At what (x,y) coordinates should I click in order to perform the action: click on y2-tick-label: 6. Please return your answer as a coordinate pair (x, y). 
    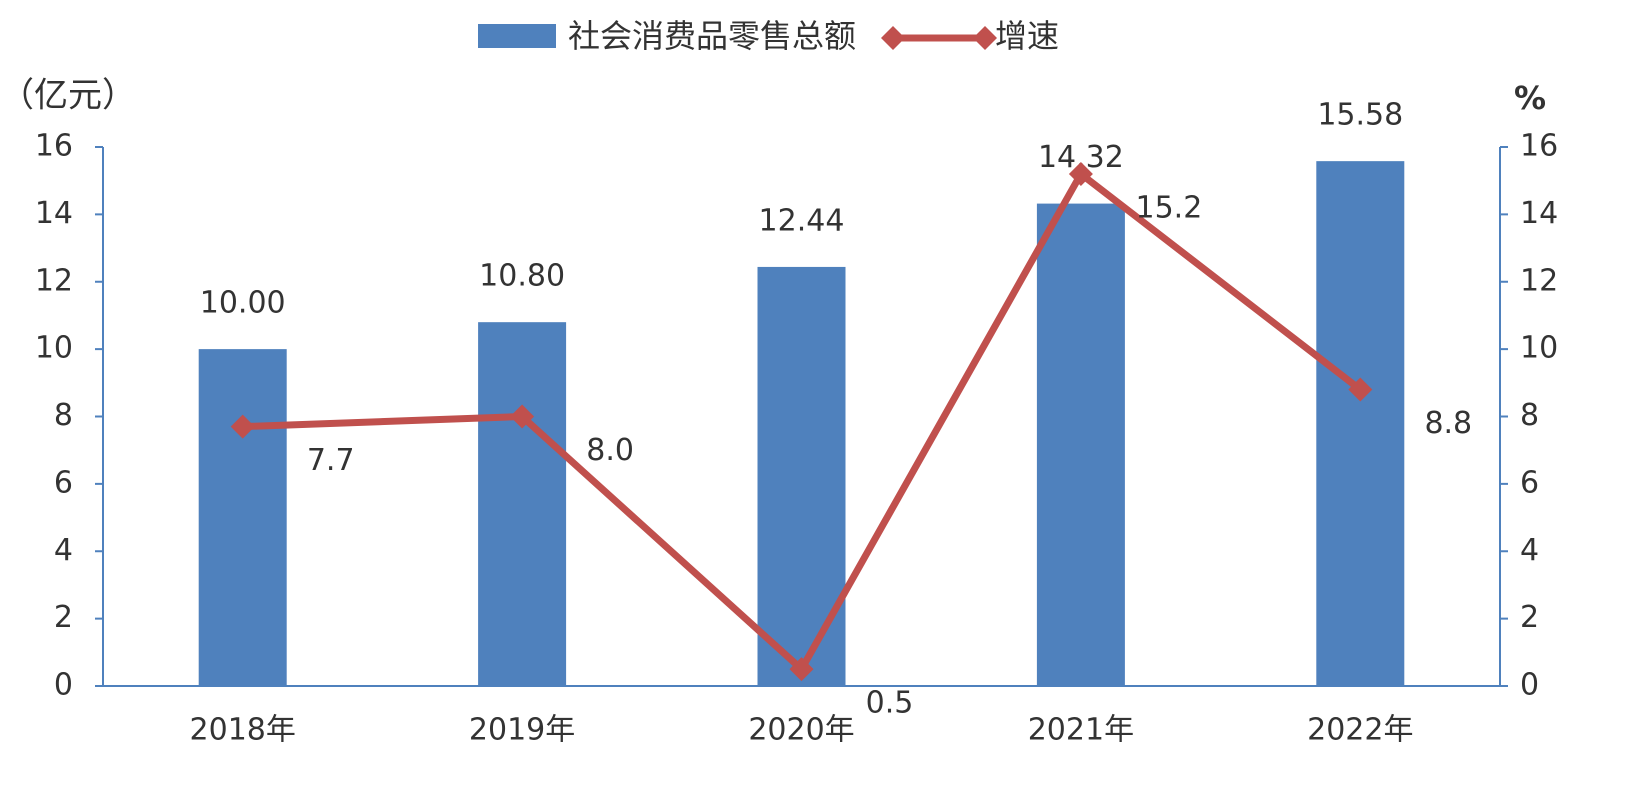
    Looking at the image, I should click on (1529, 482).